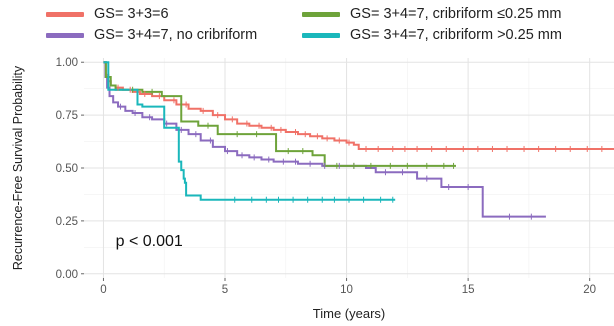 The height and width of the screenshot is (326, 614). I want to click on legend-label-4: GS= 3+4=7, cribriform >0.25 mm, so click(456, 35).